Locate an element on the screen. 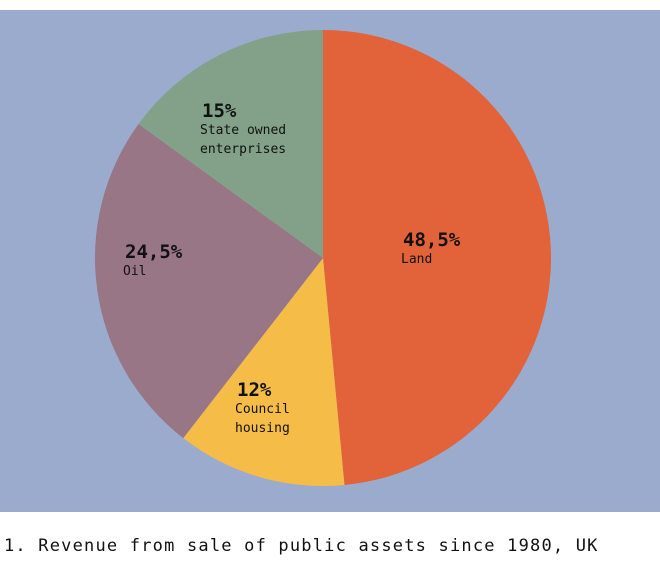 The width and height of the screenshot is (660, 567). slice-name-label-0-0: Land is located at coordinates (416, 259).